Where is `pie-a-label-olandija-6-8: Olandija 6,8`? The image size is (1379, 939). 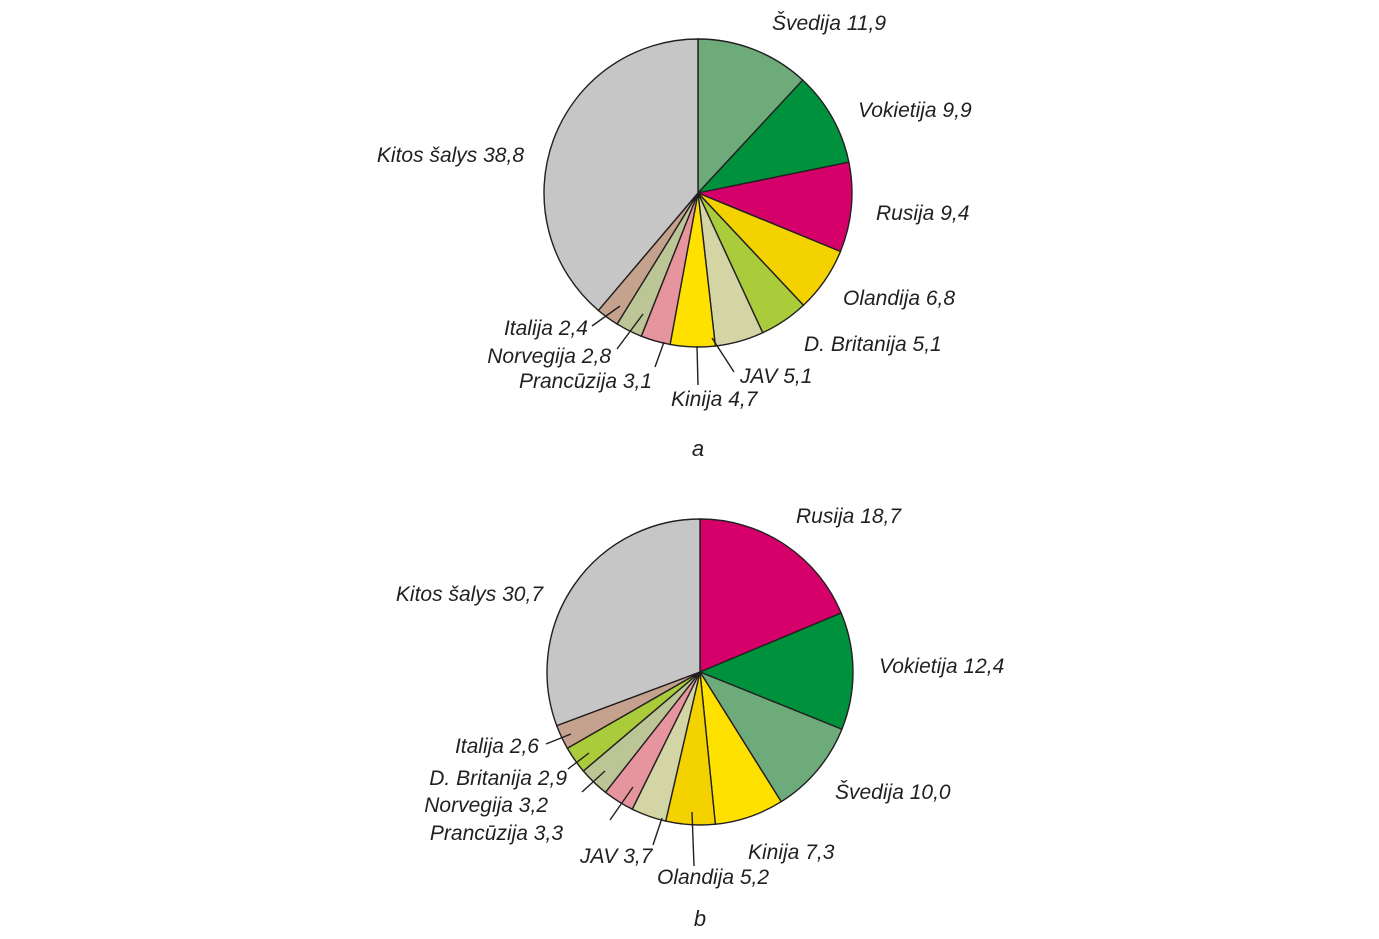
pie-a-label-olandija-6-8: Olandija 6,8 is located at coordinates (899, 298).